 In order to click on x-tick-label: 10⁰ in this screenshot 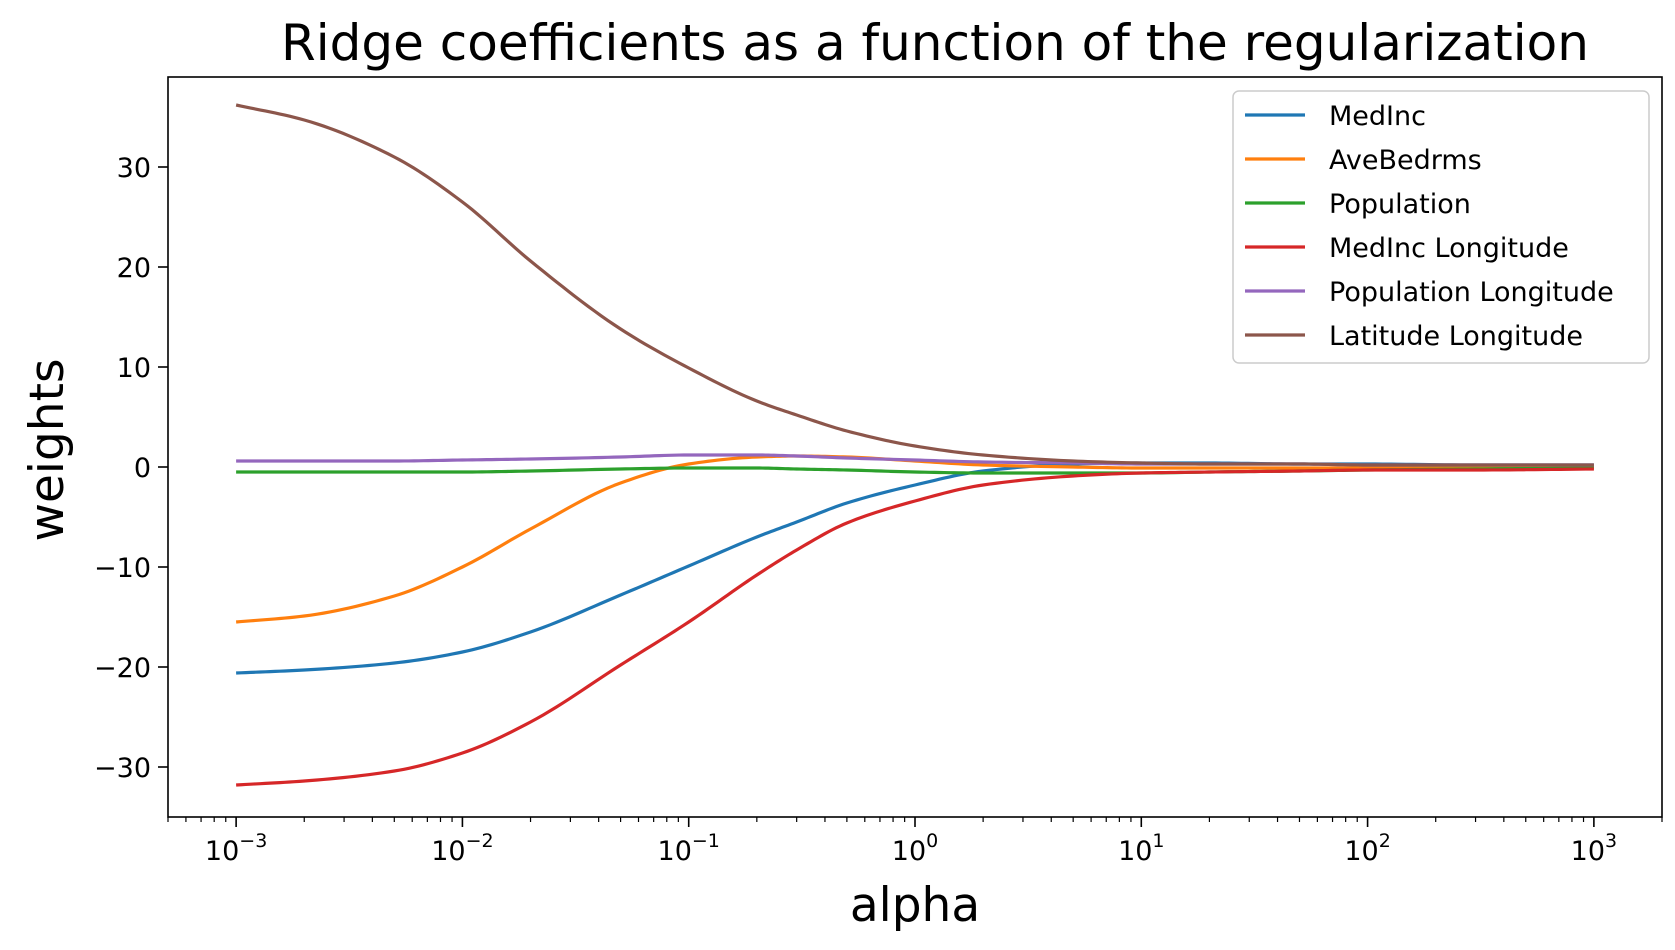, I will do `click(915, 848)`.